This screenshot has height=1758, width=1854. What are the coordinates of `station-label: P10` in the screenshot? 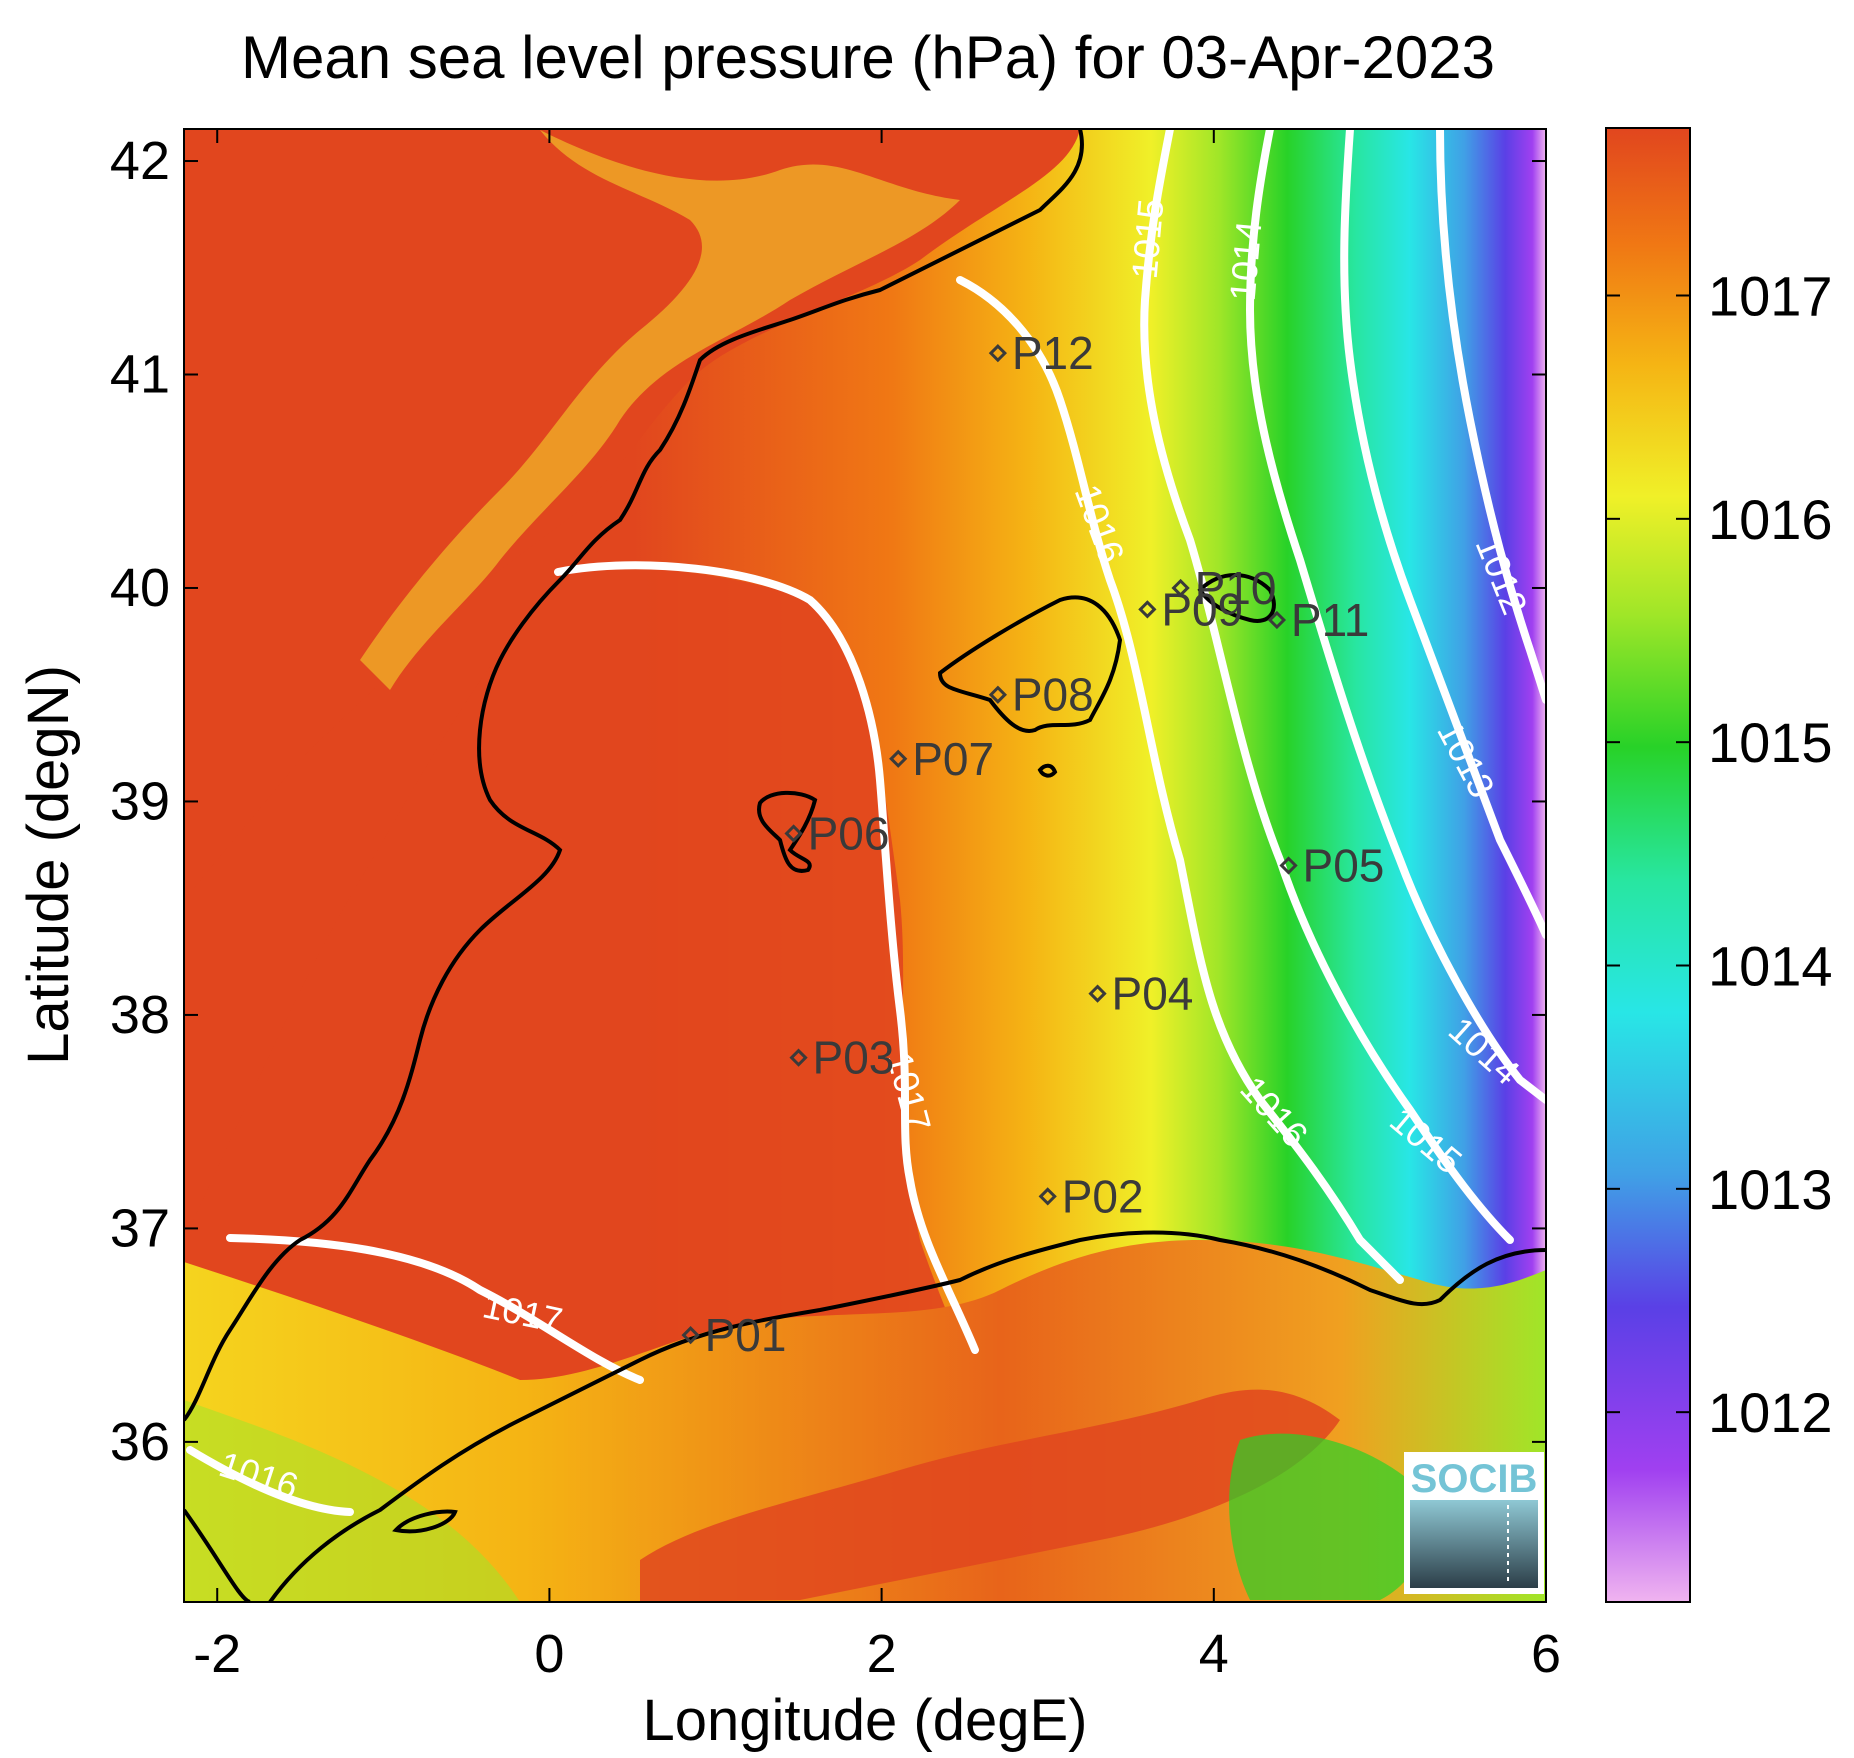 It's located at (1236, 588).